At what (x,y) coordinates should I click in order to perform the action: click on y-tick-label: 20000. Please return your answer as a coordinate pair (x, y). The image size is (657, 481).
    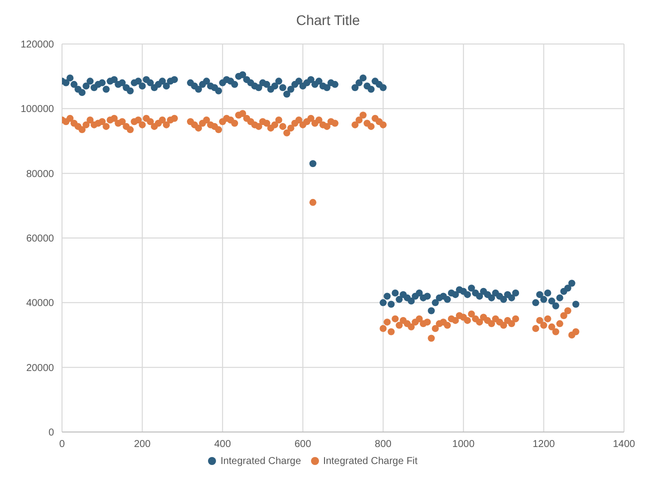
    Looking at the image, I should click on (40, 368).